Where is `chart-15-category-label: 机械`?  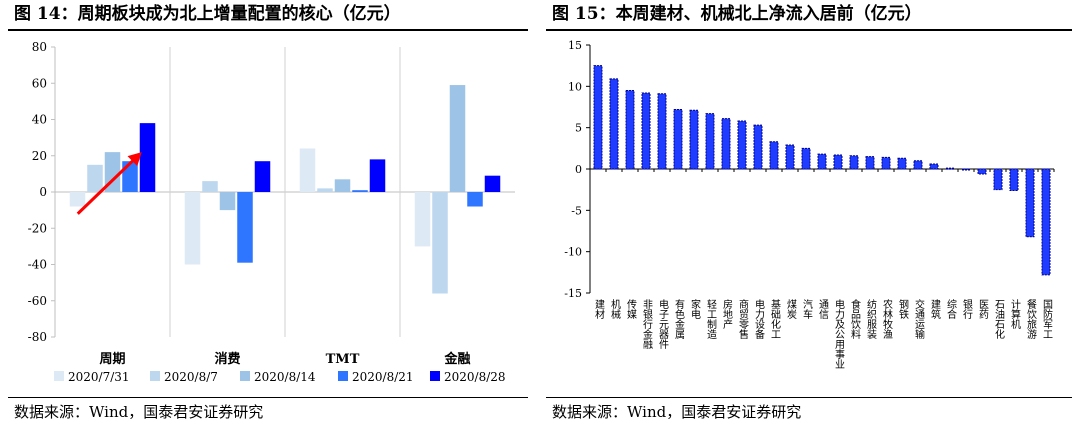 chart-15-category-label: 机械 is located at coordinates (615, 309).